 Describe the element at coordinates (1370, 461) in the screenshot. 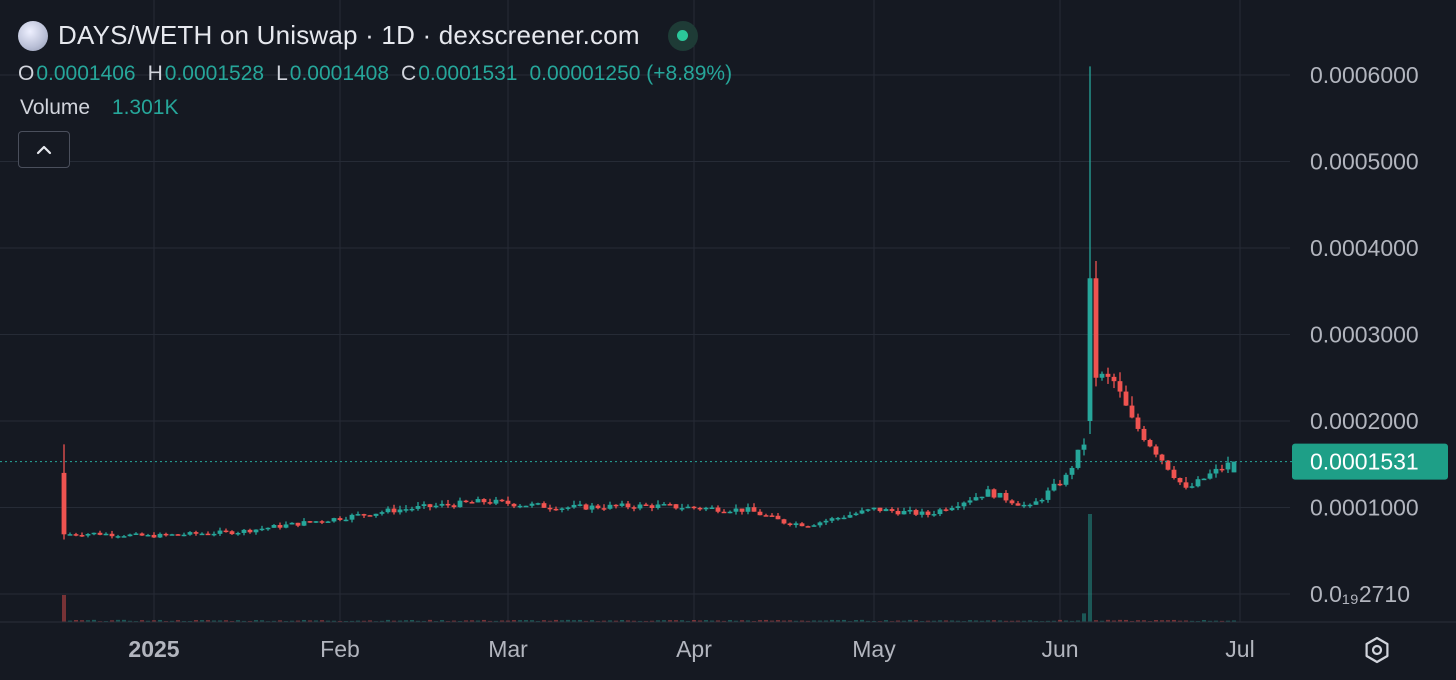

I see `current-price-badge: 0.0001531` at that location.